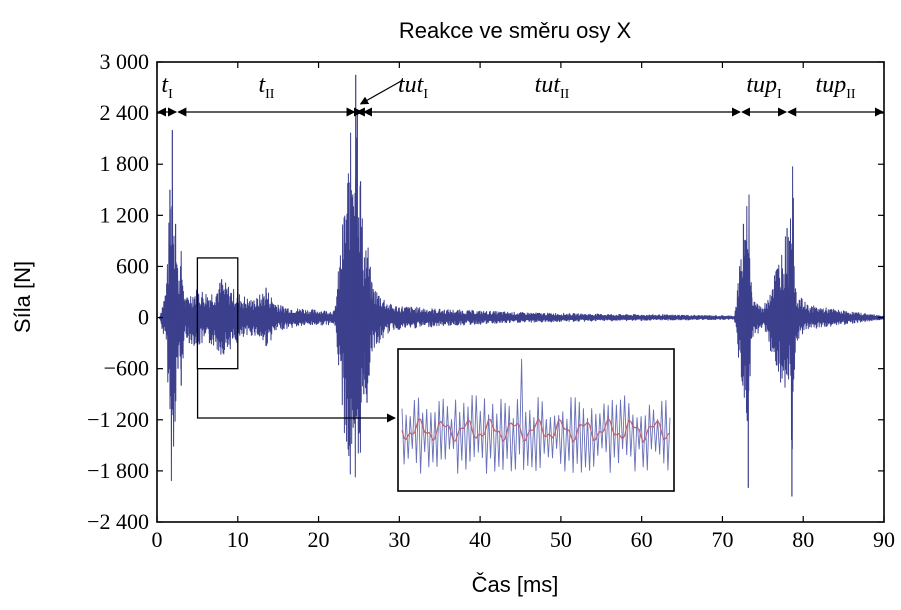 This screenshot has width=901, height=610. Describe the element at coordinates (722, 539) in the screenshot. I see `x-tick-label: 70` at that location.